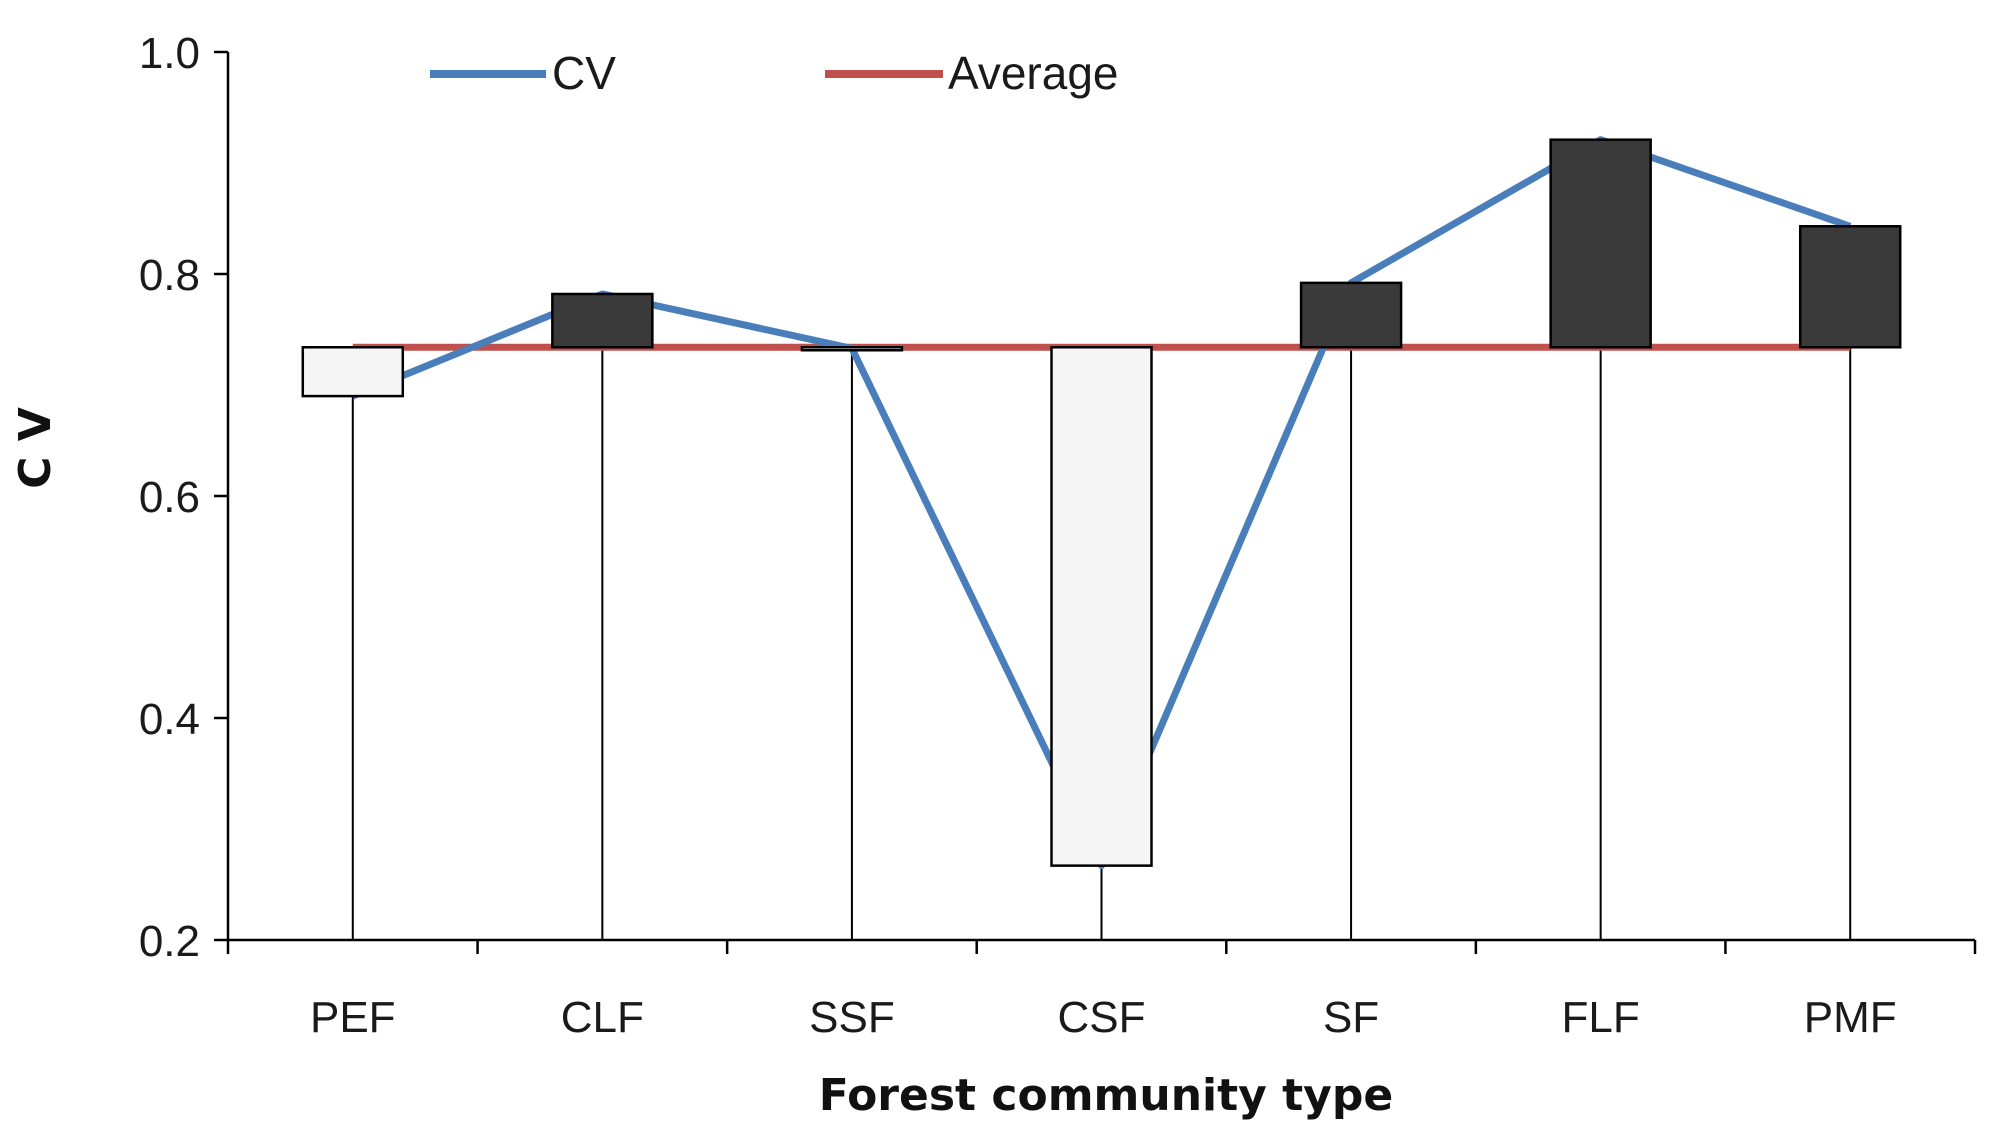  Describe the element at coordinates (1601, 1017) in the screenshot. I see `x-tick-label: FLF` at that location.